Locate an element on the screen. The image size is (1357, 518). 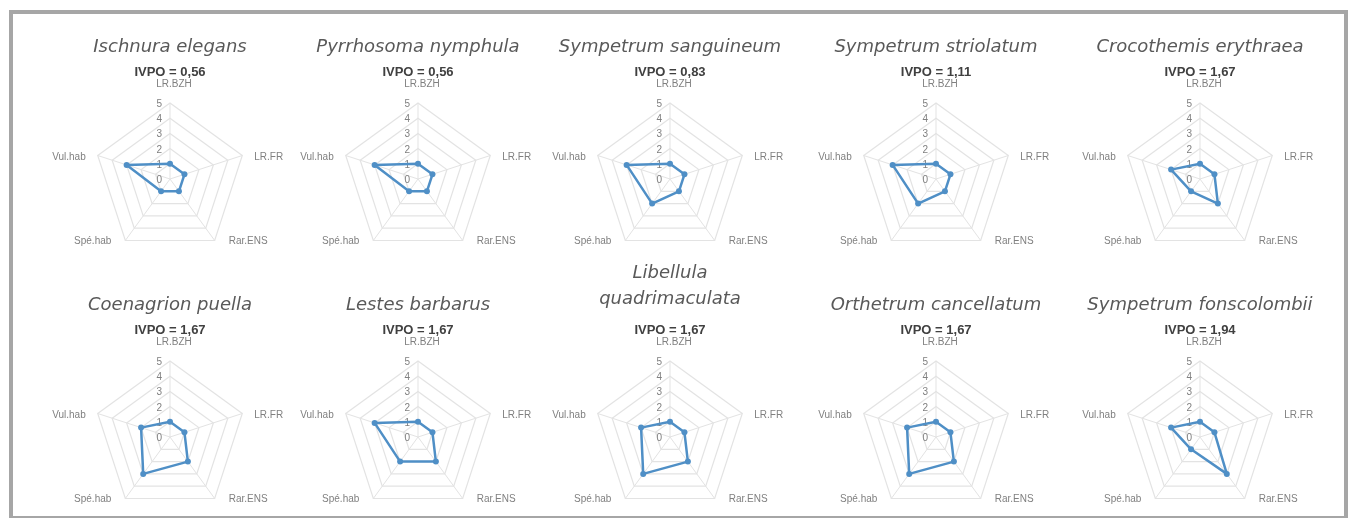
chart-title: Sympetrum striolatum is located at coordinates (936, 45).